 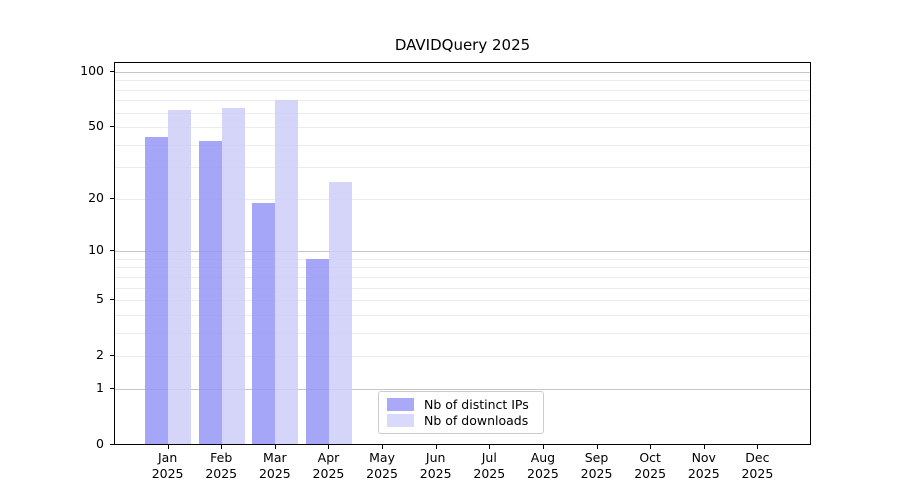 What do you see at coordinates (462, 45) in the screenshot?
I see `chart-title: DAVIDQuery 2025` at bounding box center [462, 45].